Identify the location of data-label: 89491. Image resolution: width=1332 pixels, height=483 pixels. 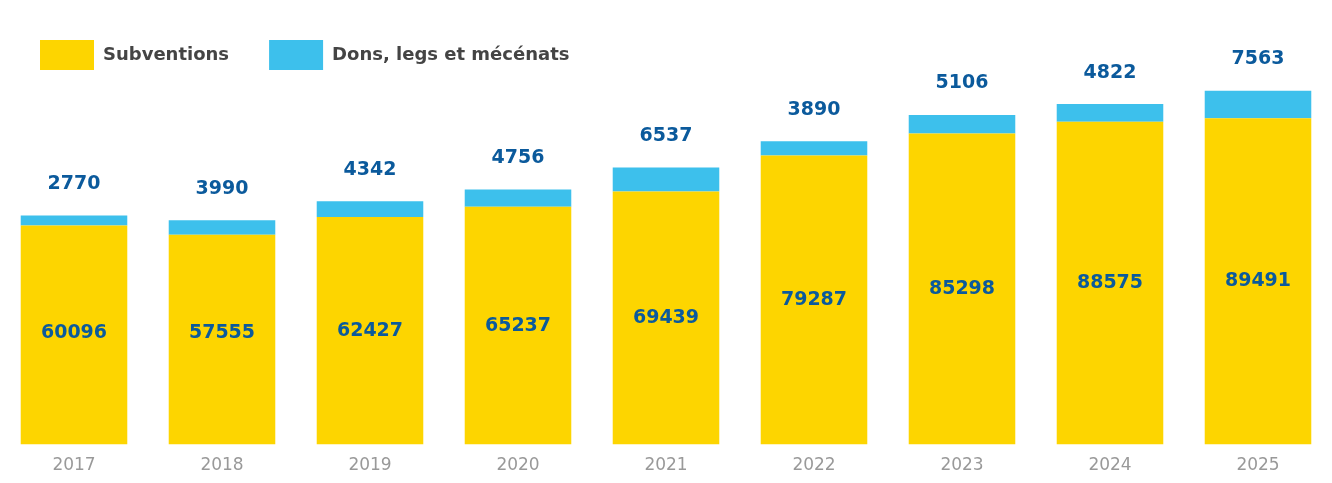
(1258, 279).